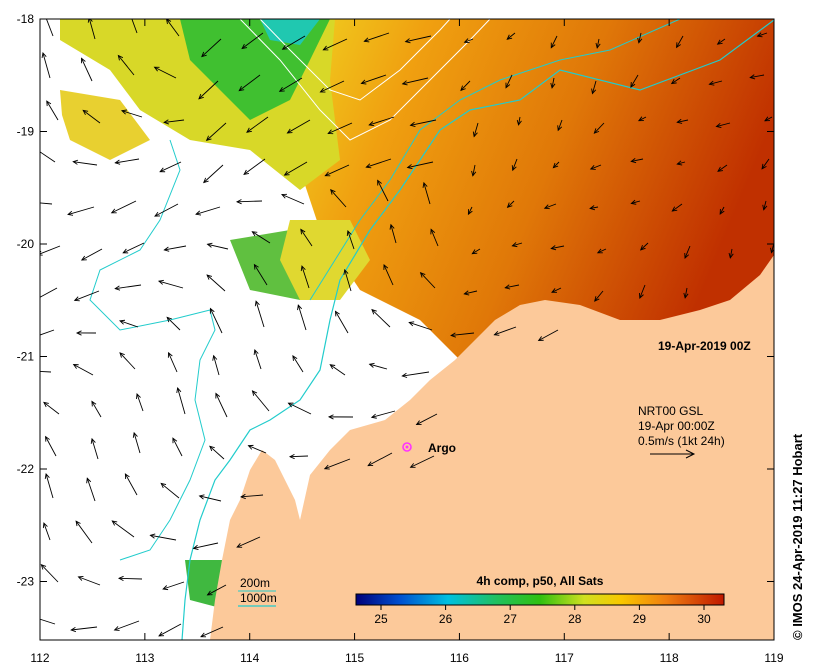 The height and width of the screenshot is (672, 818). Describe the element at coordinates (575, 619) in the screenshot. I see `colorbar-tick-label: 28` at that location.